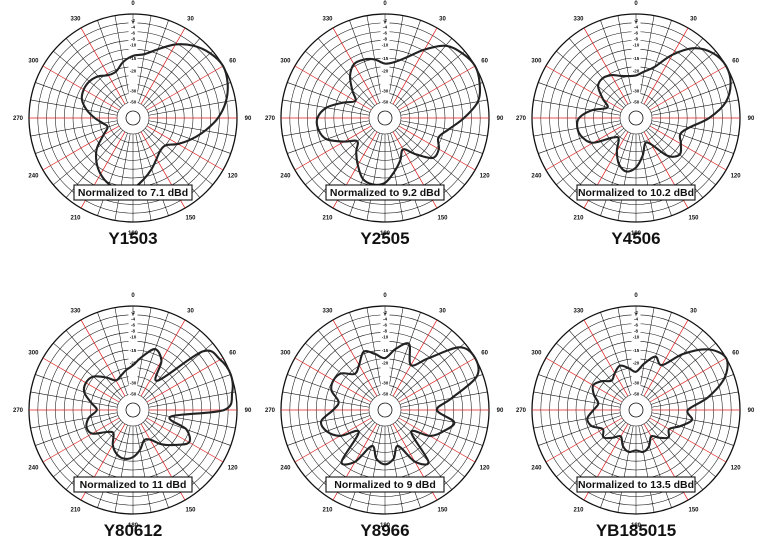  I want to click on db-tick-label: -2, so click(636, 20).